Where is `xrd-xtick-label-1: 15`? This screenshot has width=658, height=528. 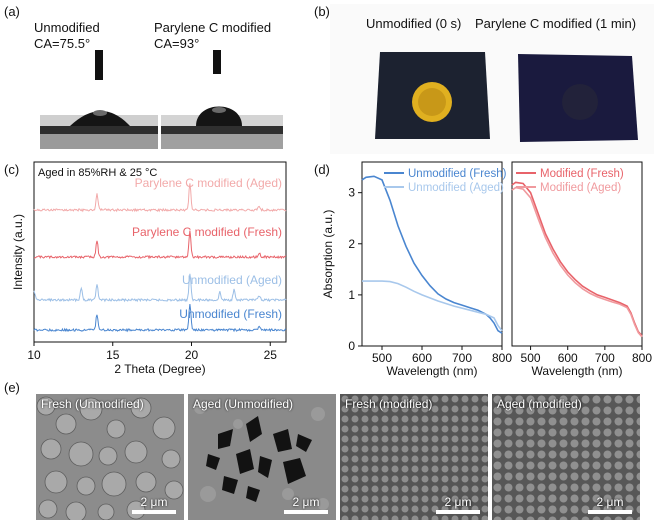 xrd-xtick-label-1: 15 is located at coordinates (113, 355).